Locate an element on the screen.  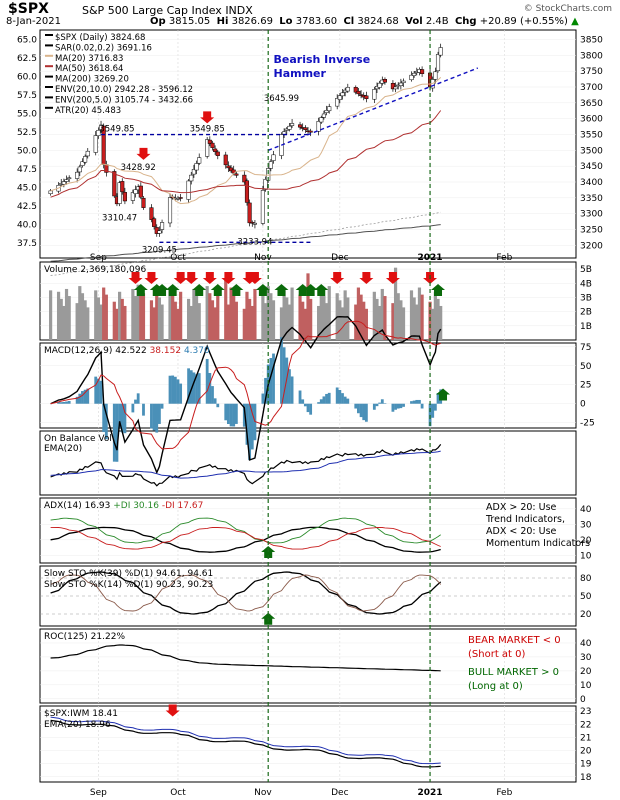
price-y-tick-label: 3600 is located at coordinates (591, 120).